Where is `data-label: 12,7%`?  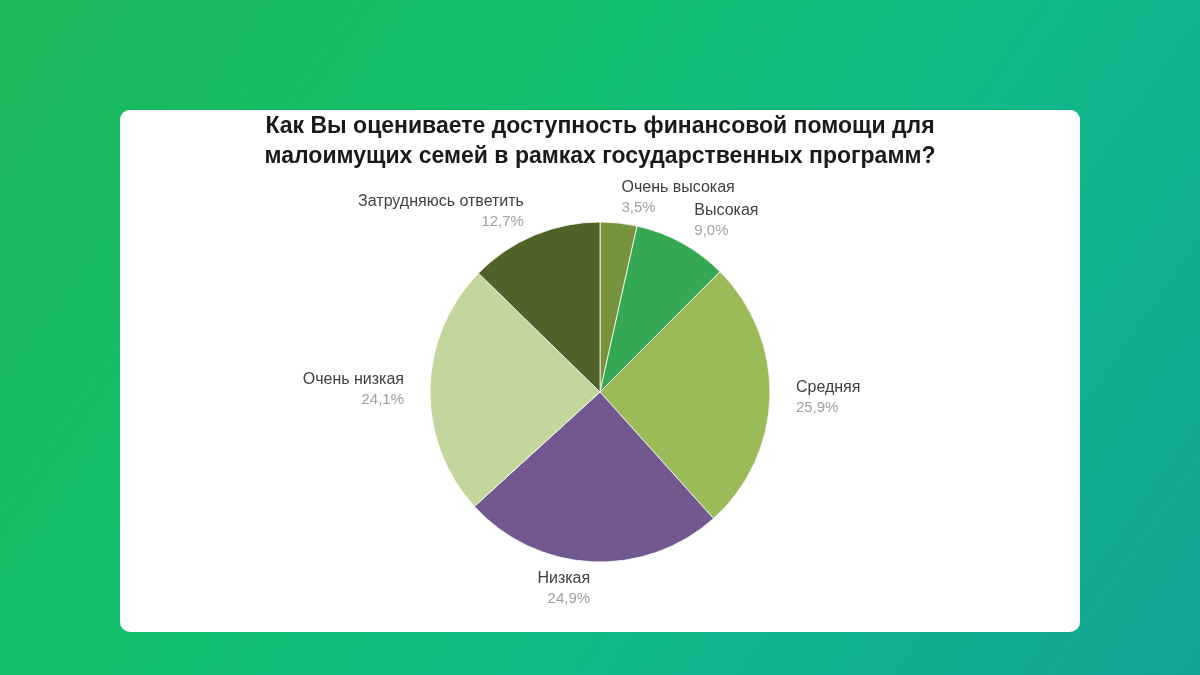 data-label: 12,7% is located at coordinates (502, 221).